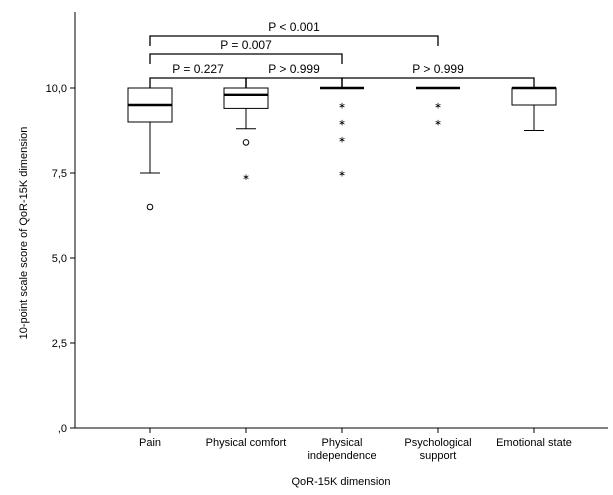 This screenshot has height=495, width=613. Describe the element at coordinates (534, 443) in the screenshot. I see `x-tick-label: Emotional state` at that location.